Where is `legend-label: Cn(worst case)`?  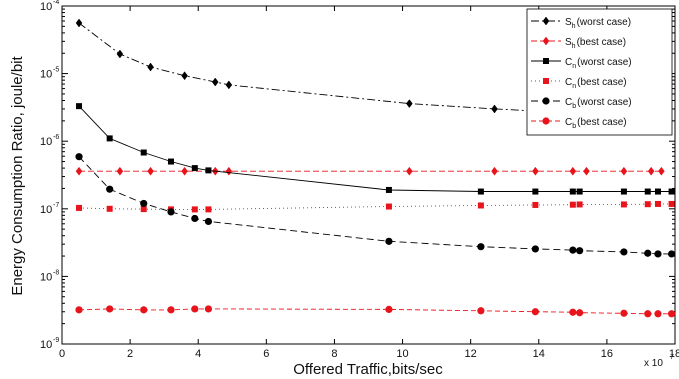 legend-label: Cn(worst case) is located at coordinates (598, 63).